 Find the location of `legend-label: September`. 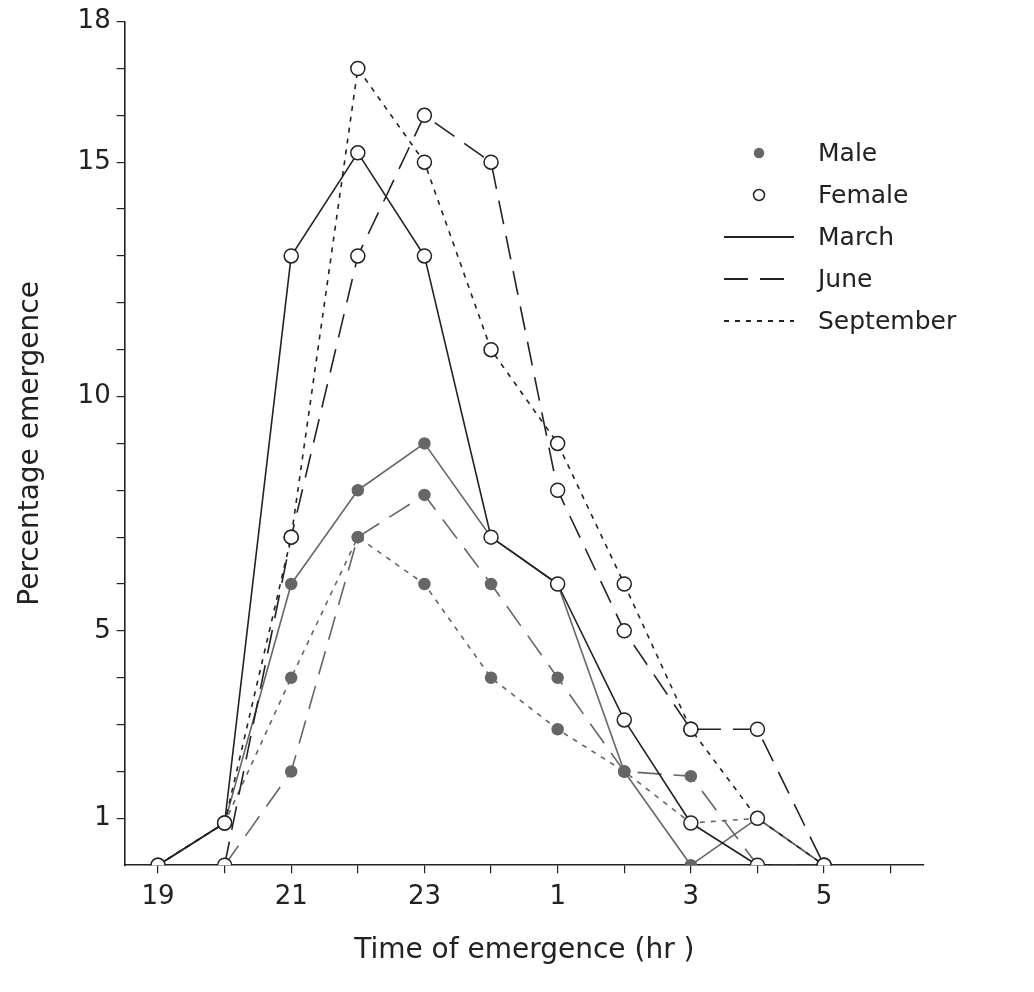

legend-label: September is located at coordinates (887, 321).